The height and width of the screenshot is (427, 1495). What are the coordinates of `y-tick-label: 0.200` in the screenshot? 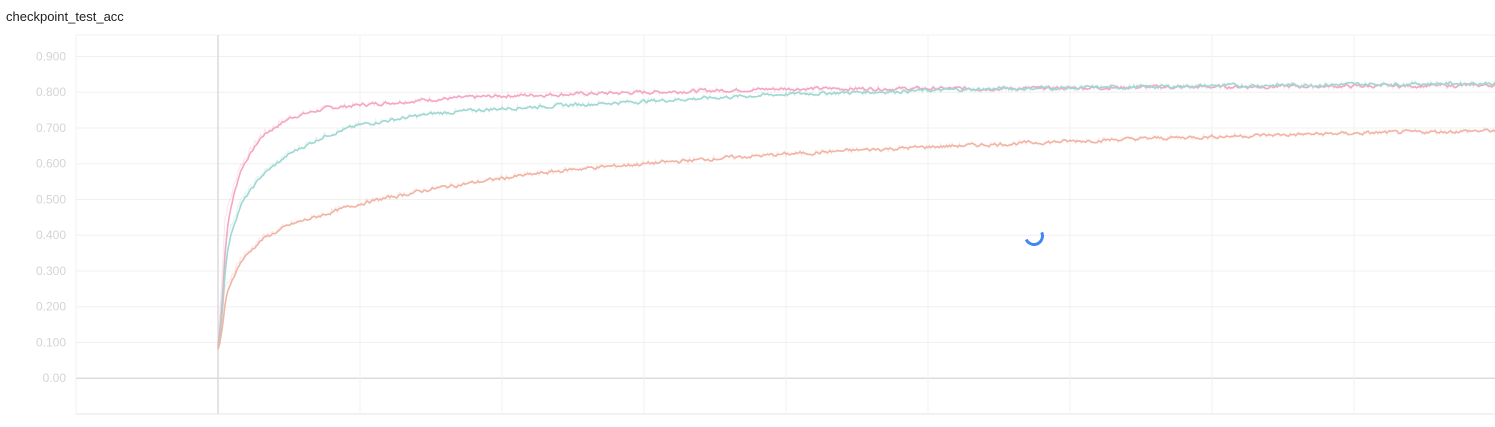 It's located at (51, 307).